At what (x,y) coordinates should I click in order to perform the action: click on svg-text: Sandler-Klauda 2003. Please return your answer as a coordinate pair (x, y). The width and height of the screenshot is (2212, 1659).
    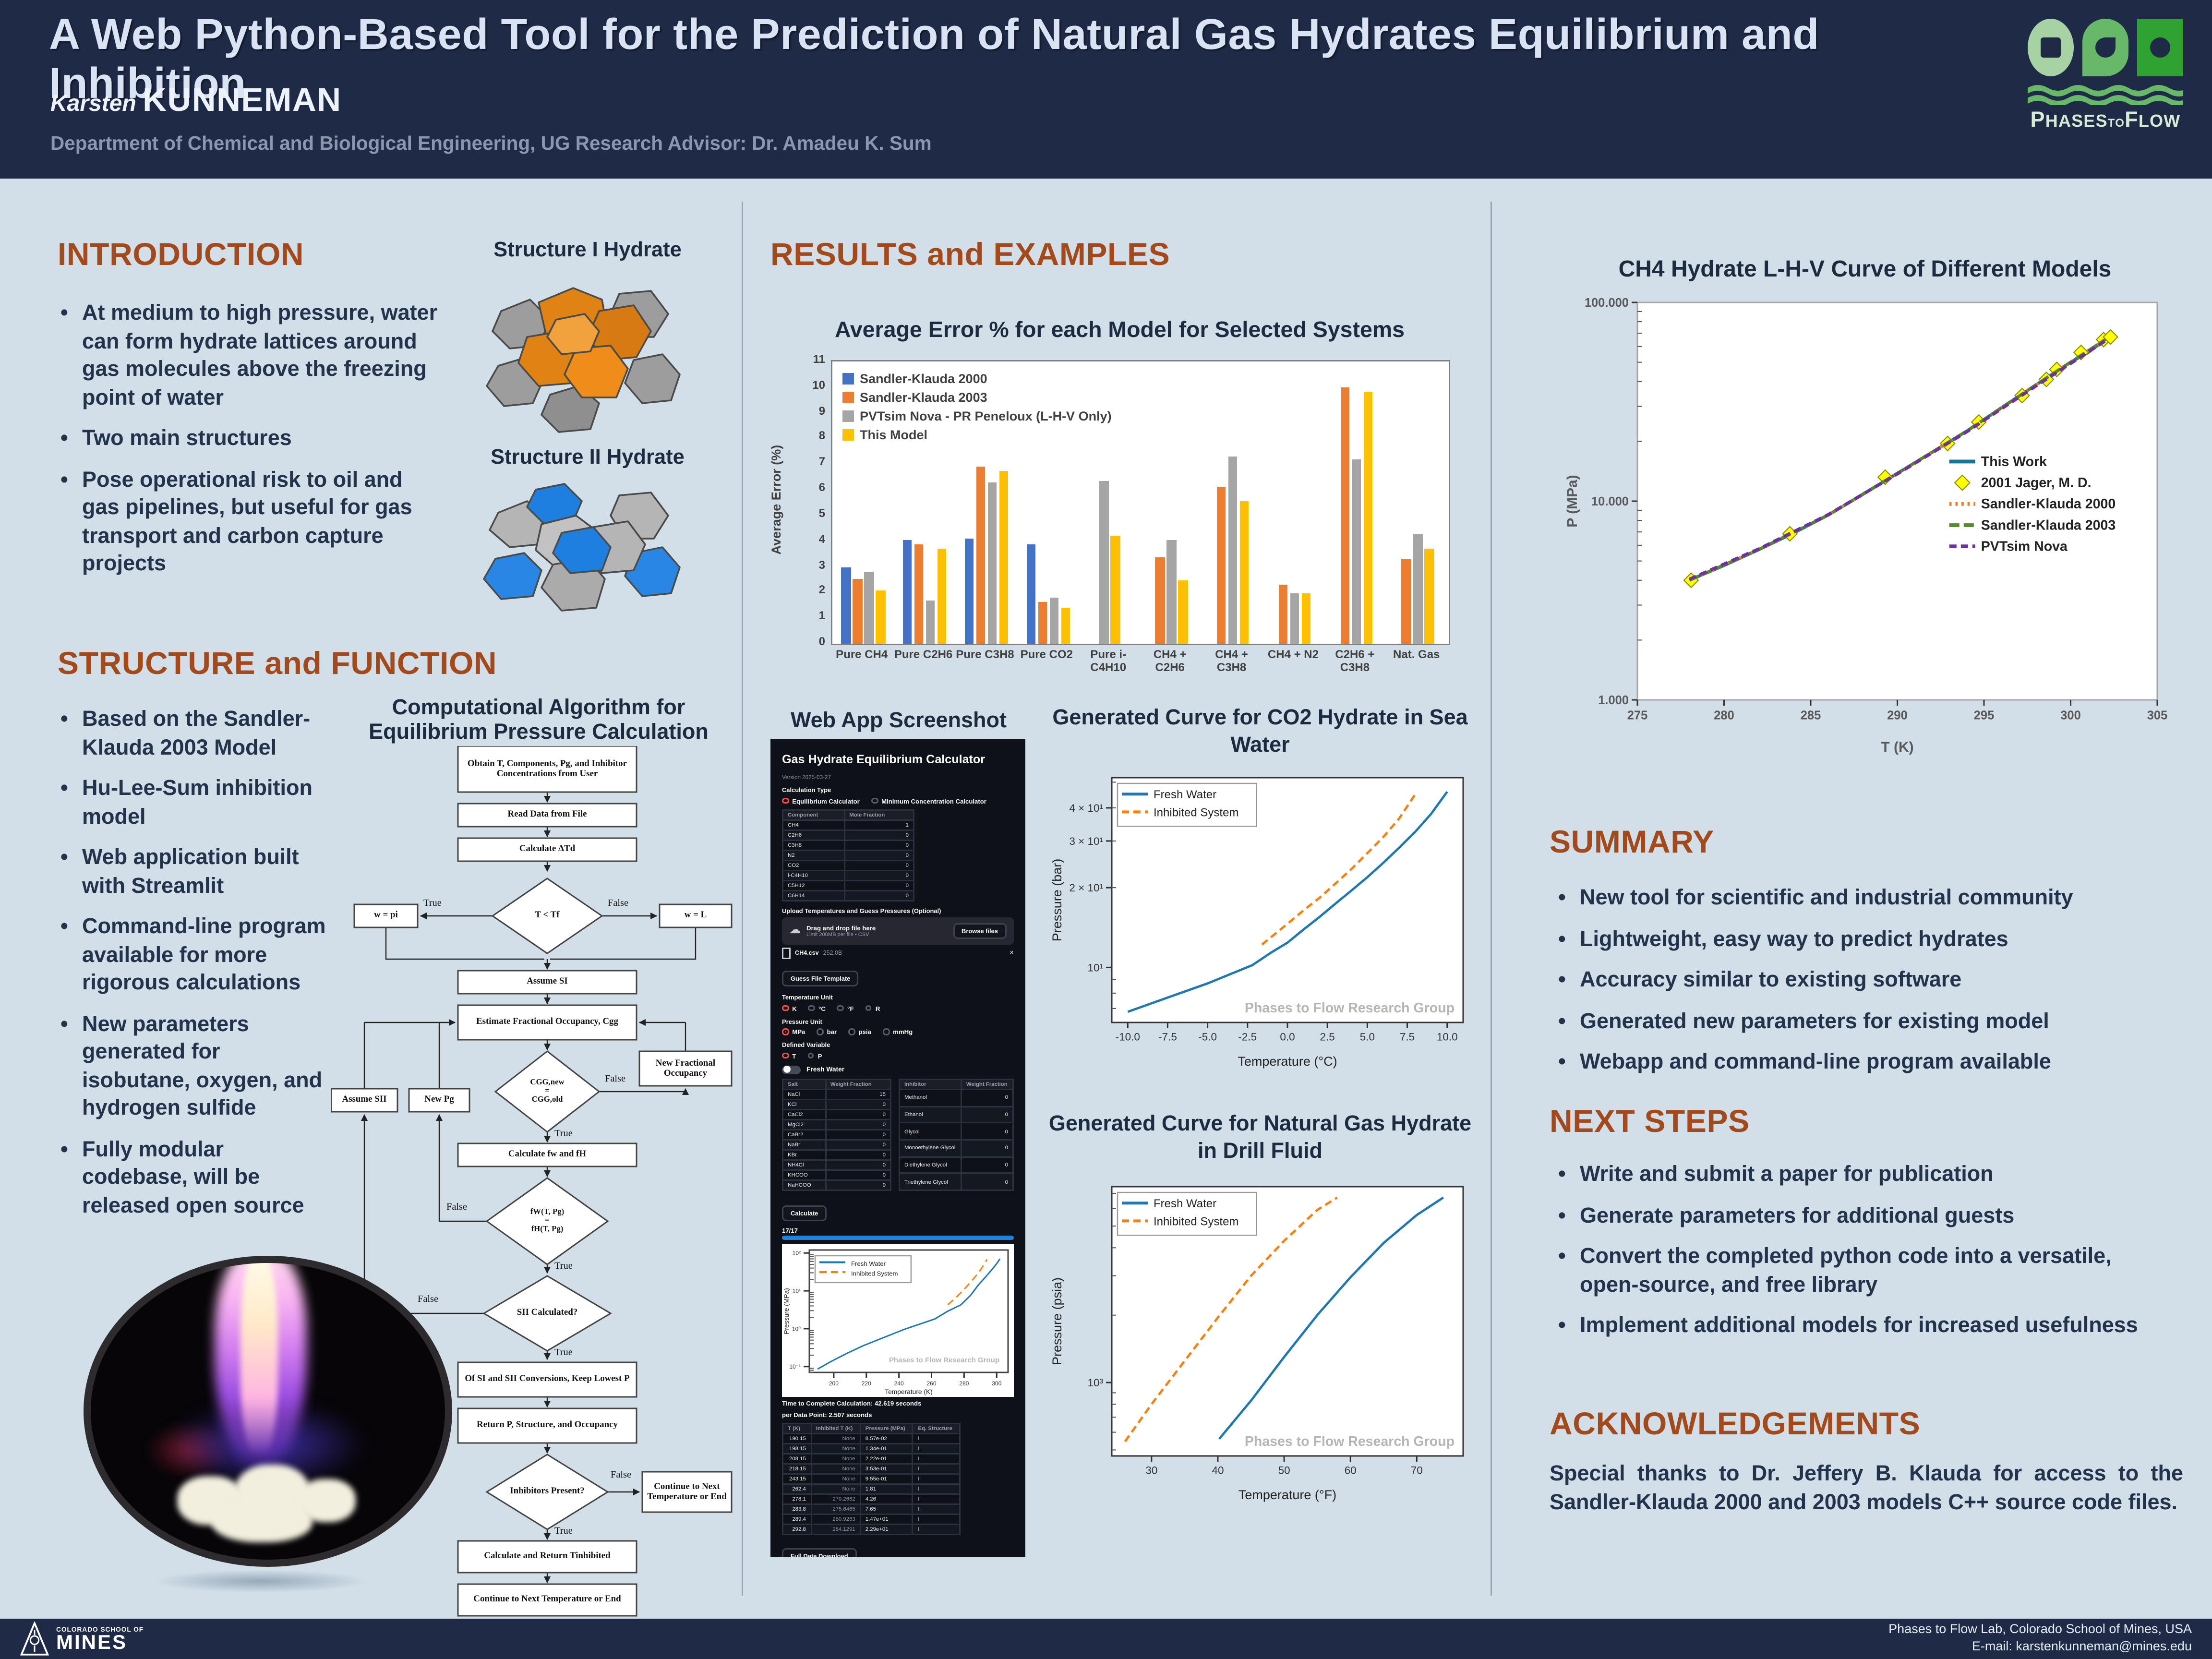
    Looking at the image, I should click on (2048, 525).